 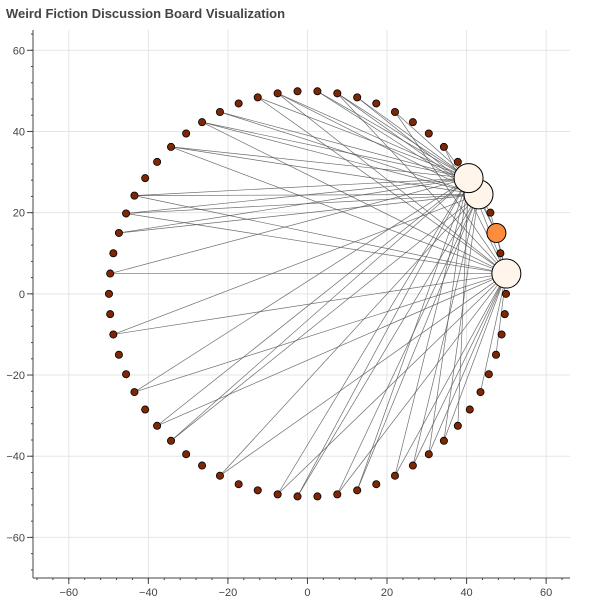 What do you see at coordinates (68, 593) in the screenshot?
I see `x-tick-label: −60` at bounding box center [68, 593].